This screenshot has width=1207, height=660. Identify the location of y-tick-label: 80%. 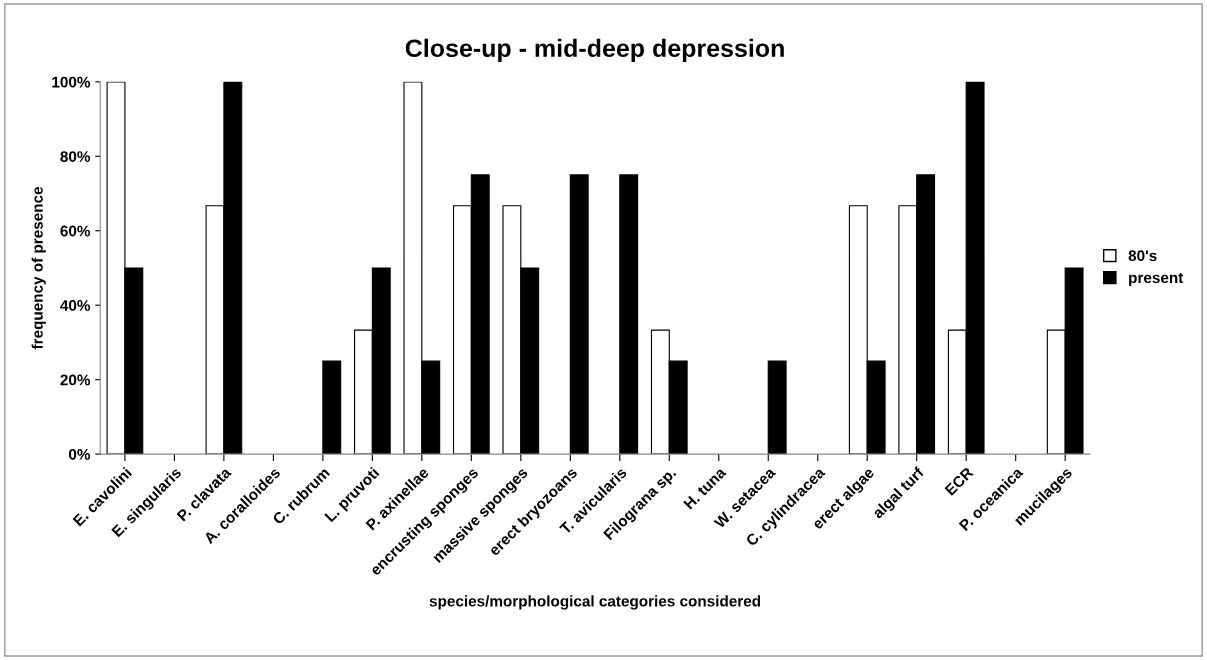
(75, 156).